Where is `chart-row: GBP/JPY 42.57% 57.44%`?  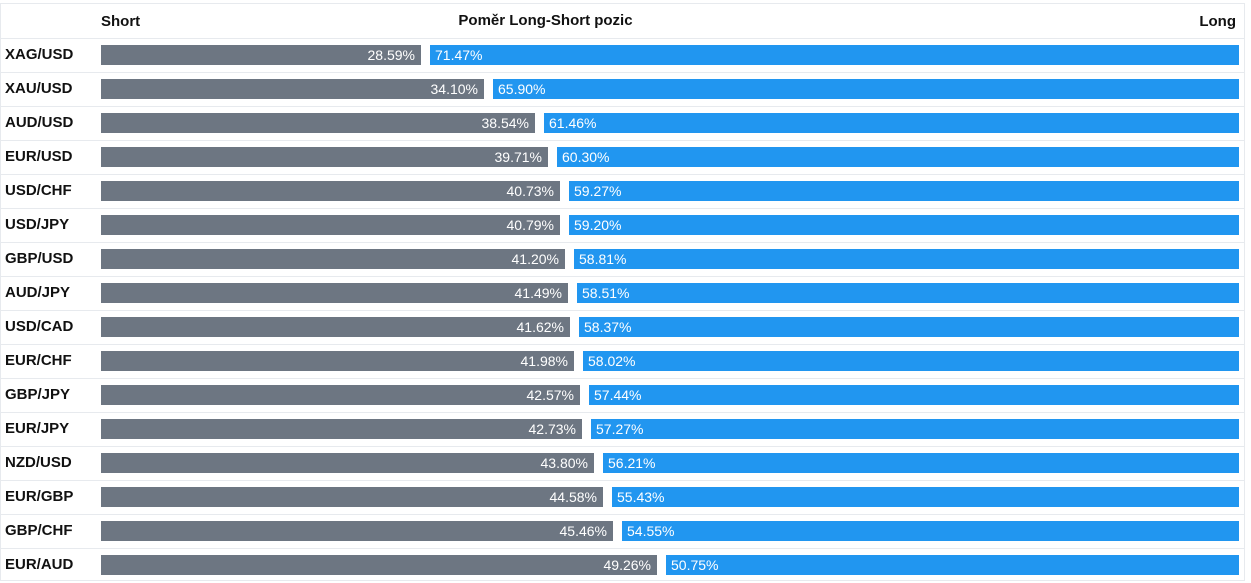
chart-row: GBP/JPY 42.57% 57.44% is located at coordinates (622, 395).